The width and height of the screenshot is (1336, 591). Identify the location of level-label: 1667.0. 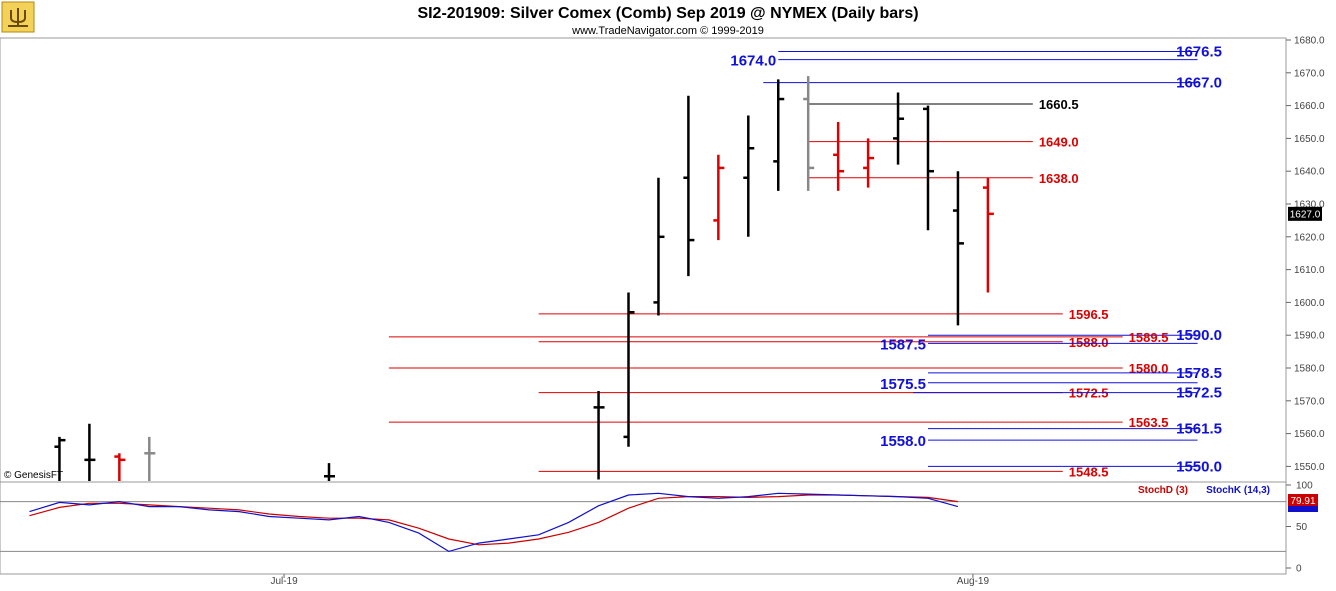
(1199, 83).